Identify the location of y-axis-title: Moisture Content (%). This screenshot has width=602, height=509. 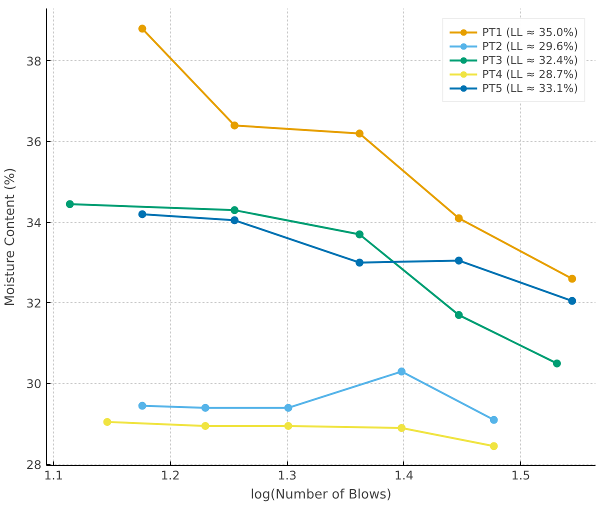
(10, 237).